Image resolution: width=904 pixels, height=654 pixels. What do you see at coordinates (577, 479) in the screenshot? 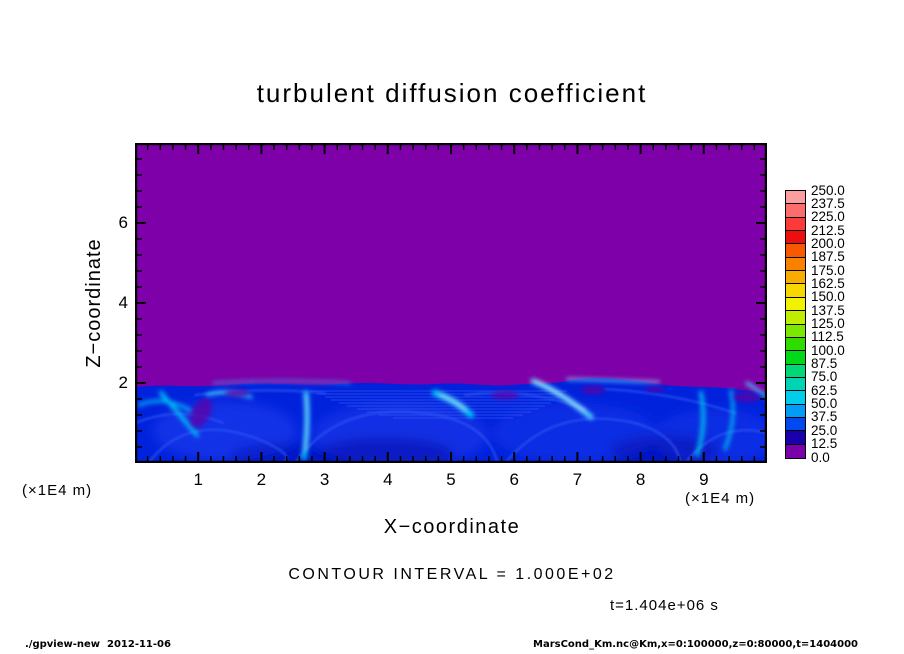
I see `x-tick-label: 7` at bounding box center [577, 479].